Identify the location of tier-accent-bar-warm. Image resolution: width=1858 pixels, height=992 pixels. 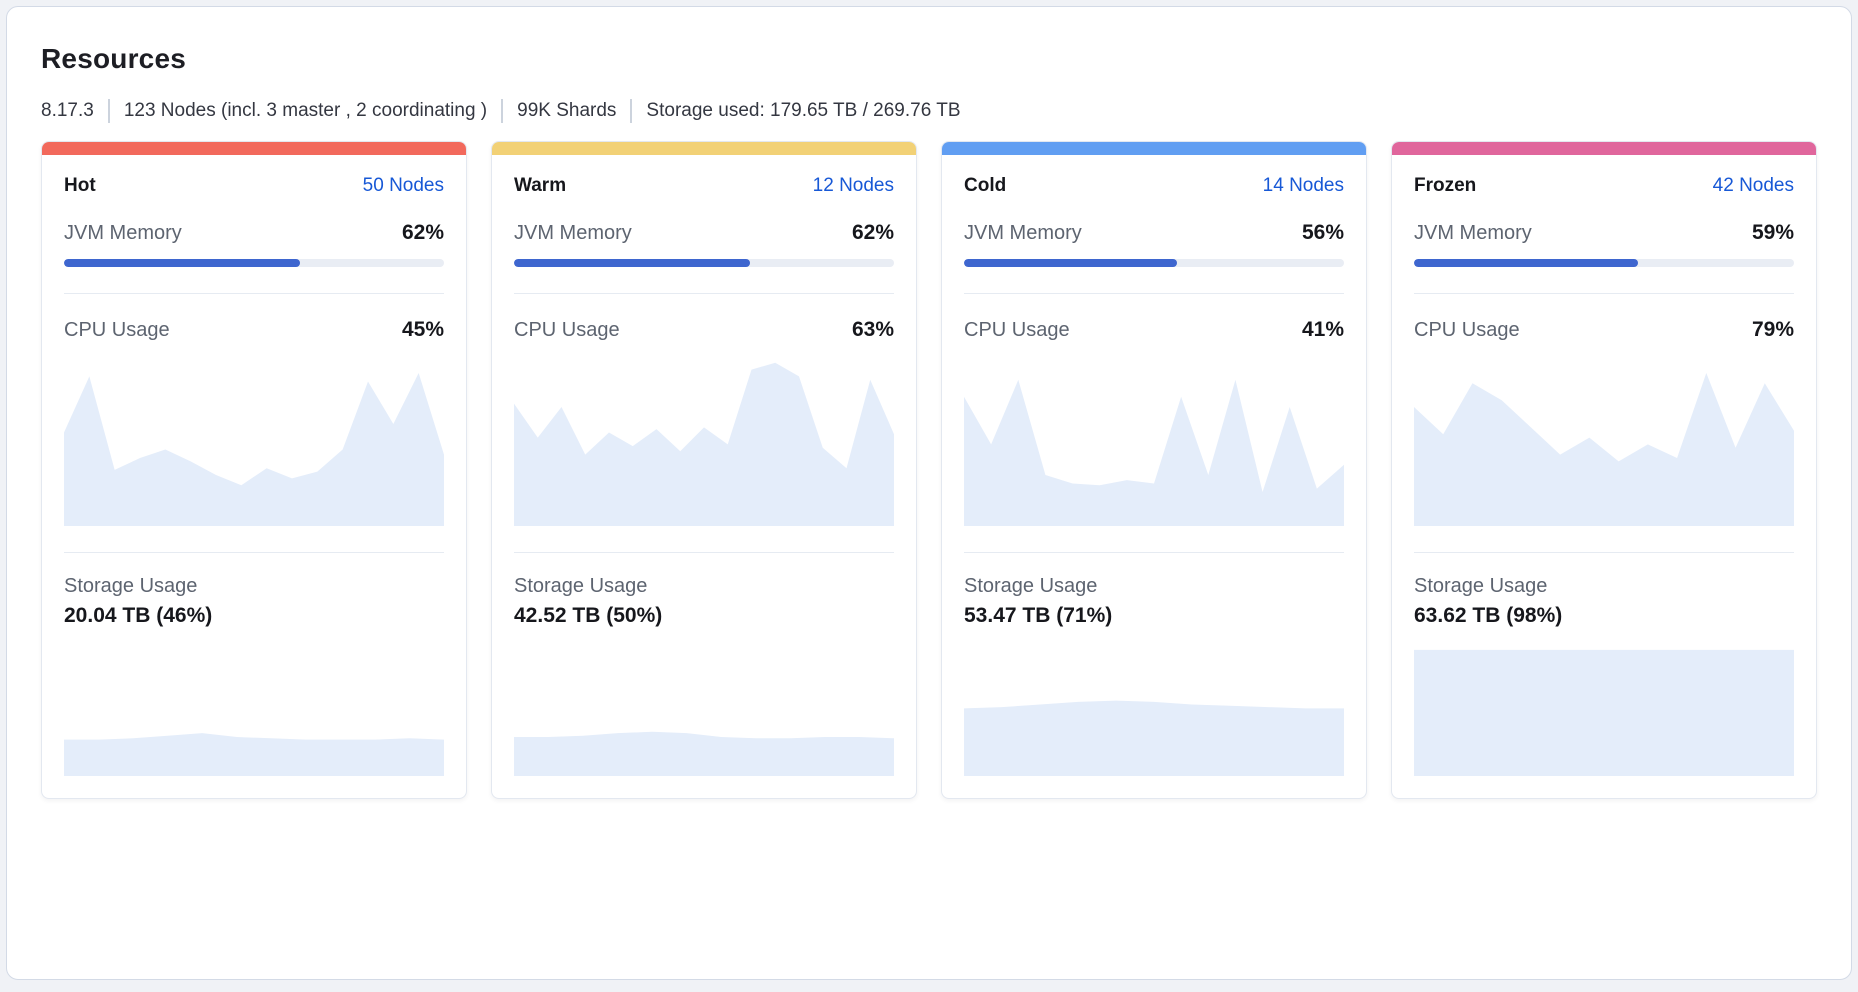
(704, 148).